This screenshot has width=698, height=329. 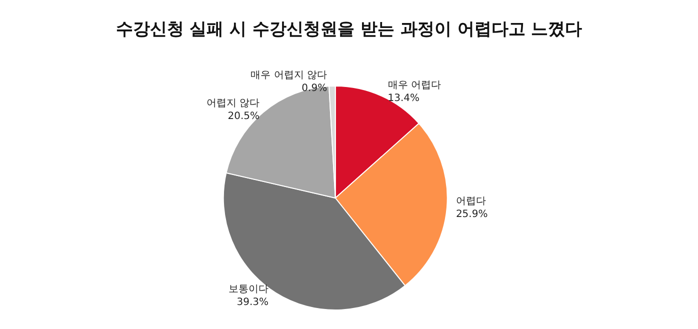 What do you see at coordinates (404, 98) in the screenshot?
I see `data-label: 13.4%` at bounding box center [404, 98].